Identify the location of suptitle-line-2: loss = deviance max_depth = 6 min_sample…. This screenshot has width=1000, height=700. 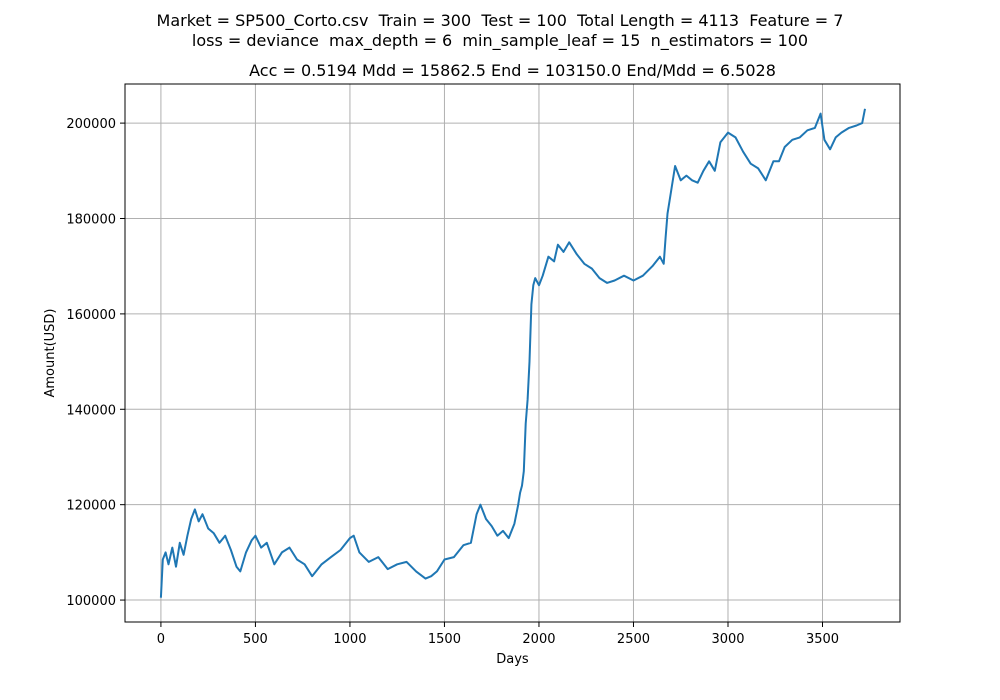
(500, 40).